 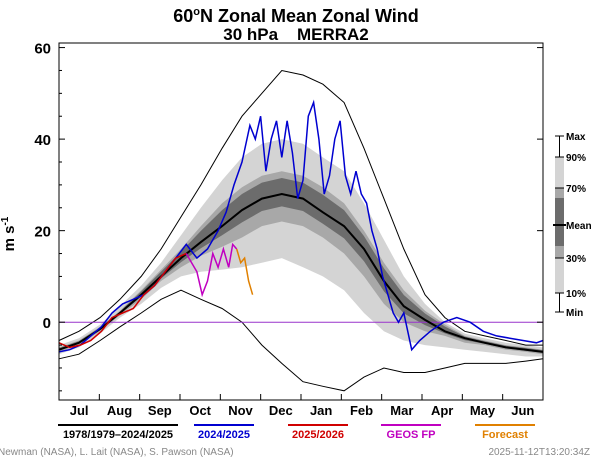 I want to click on percentile-legend: Max 90% 70% Mean 30% 10% Min, so click(x=572, y=225).